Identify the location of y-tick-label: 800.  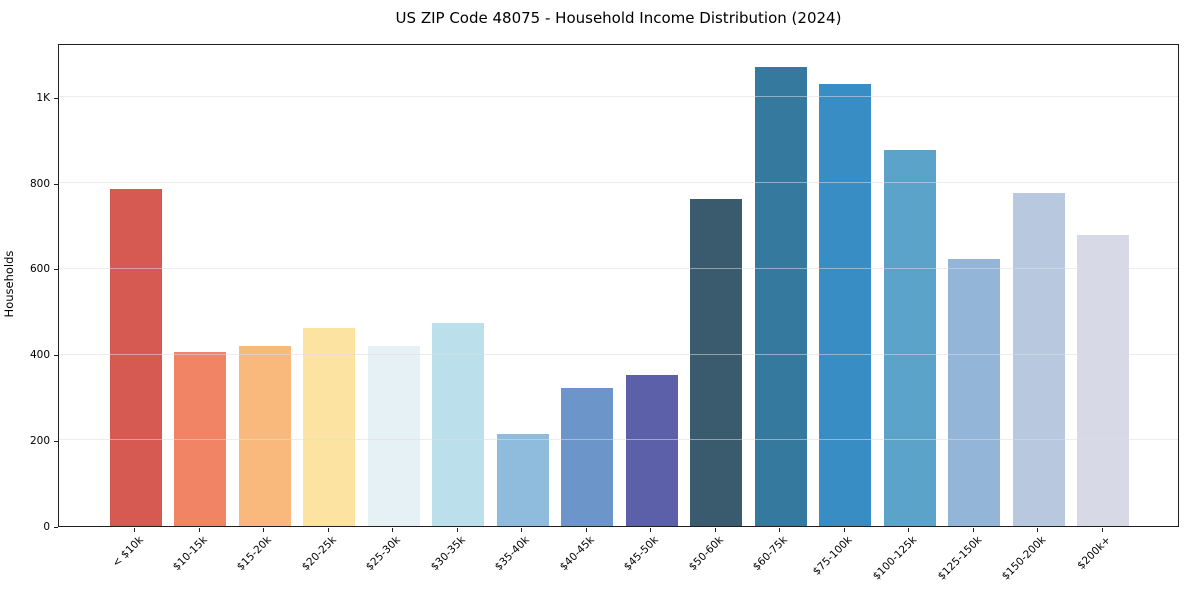
(39, 183).